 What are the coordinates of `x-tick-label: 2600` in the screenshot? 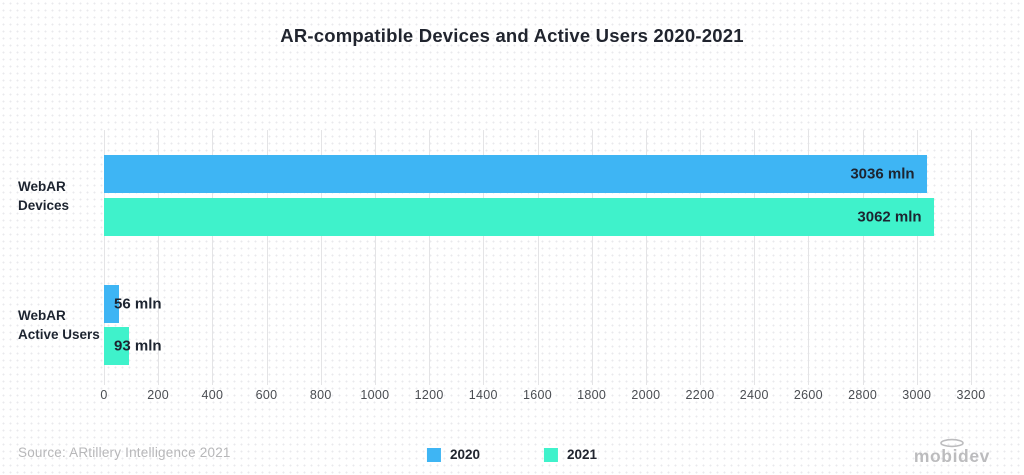 It's located at (808, 395).